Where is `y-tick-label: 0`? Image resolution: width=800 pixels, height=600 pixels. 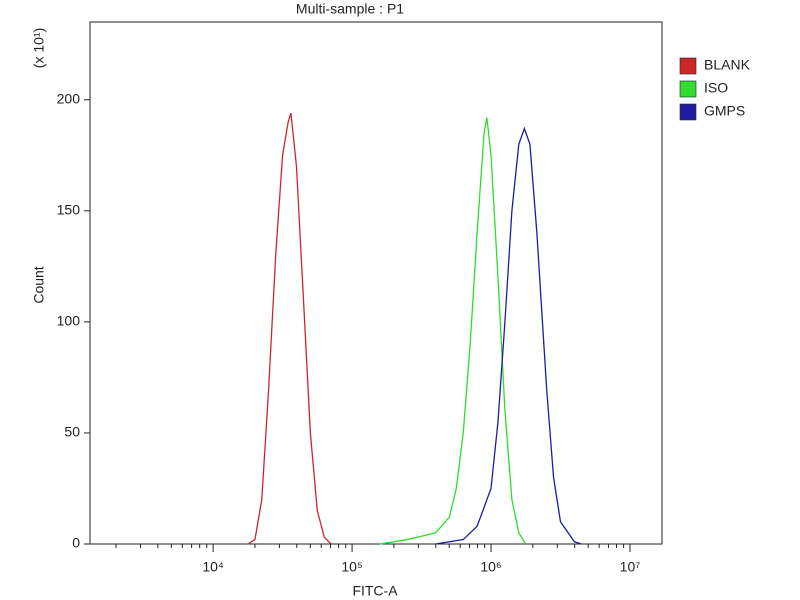
y-tick-label: 0 is located at coordinates (76, 543).